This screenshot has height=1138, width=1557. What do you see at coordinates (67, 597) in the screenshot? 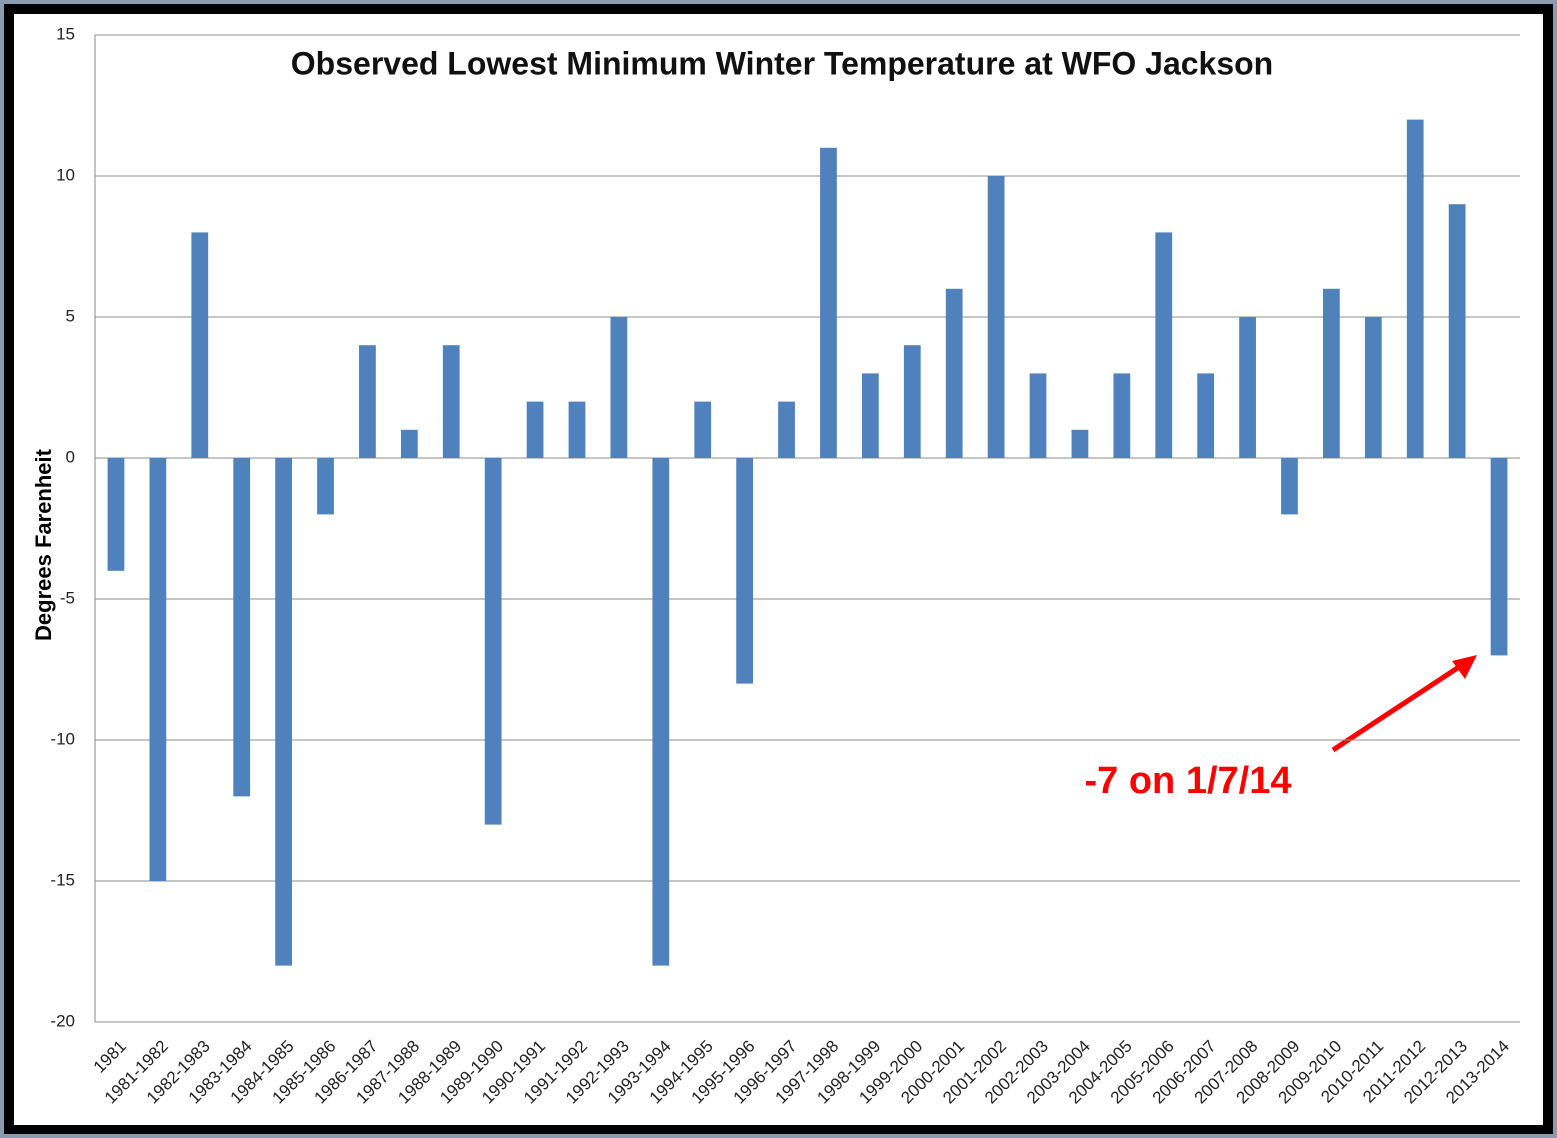
I see `y-tick-label: -5` at bounding box center [67, 597].